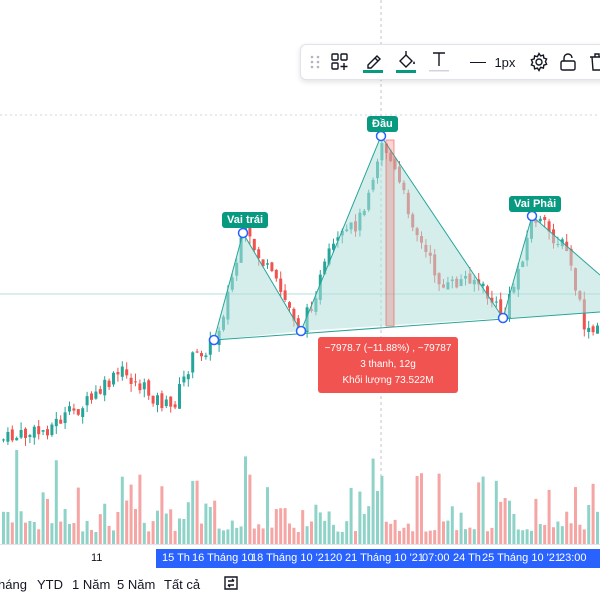 The image size is (600, 600). What do you see at coordinates (290, 558) in the screenshot?
I see `time-label: 18 Tháng 10 '21` at bounding box center [290, 558].